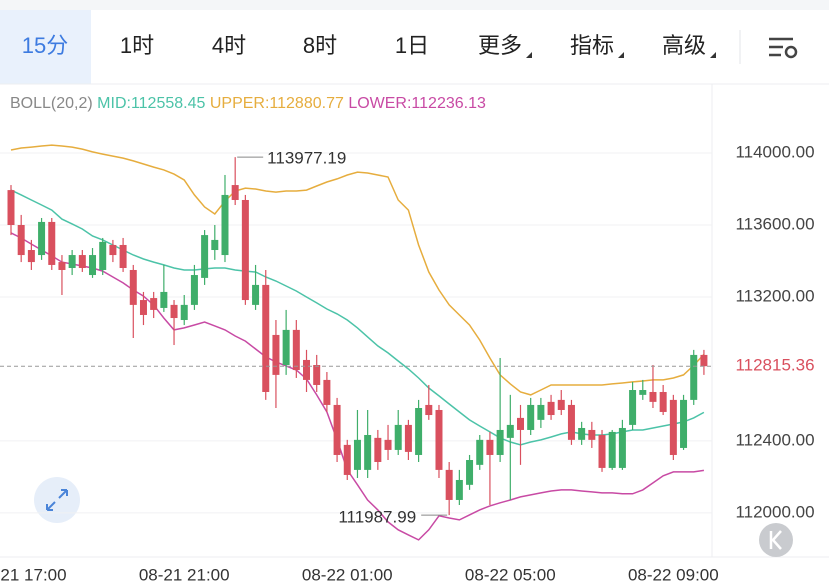 This screenshot has height=585, width=829. Describe the element at coordinates (673, 574) in the screenshot. I see `x-tick-label: 08-22 09:00` at that location.